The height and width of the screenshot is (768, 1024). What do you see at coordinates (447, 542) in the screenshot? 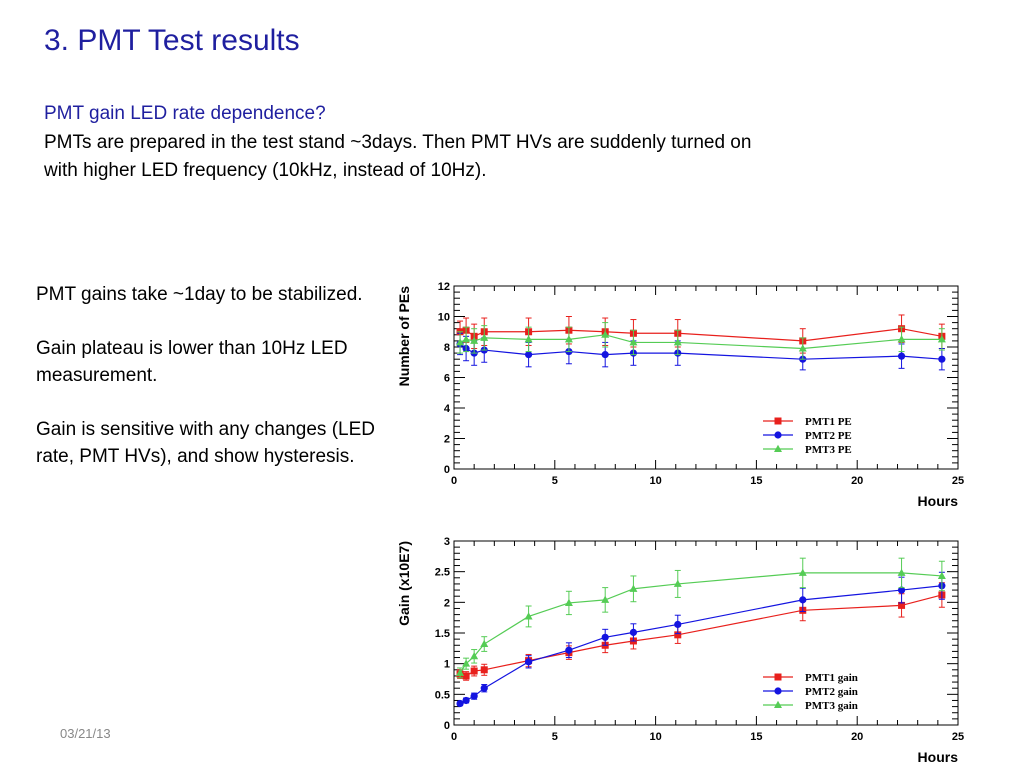
I see `y-tick-label: 3` at bounding box center [447, 542].